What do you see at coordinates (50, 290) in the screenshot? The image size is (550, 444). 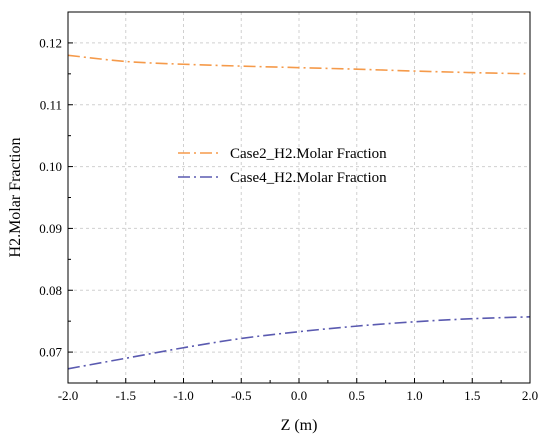 I see `y-tick-label: 0.08` at bounding box center [50, 290].